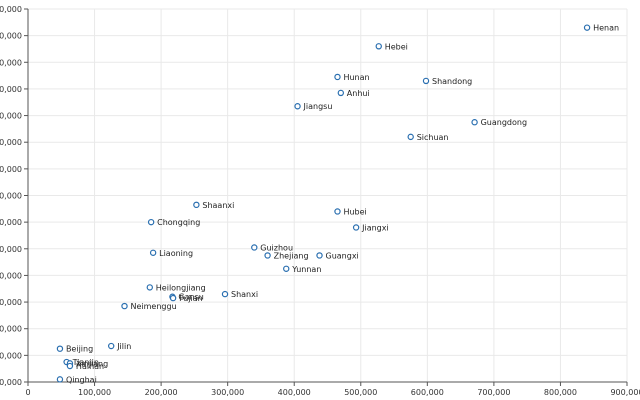 The image size is (640, 400). What do you see at coordinates (11, 196) in the screenshot?
I see `y-tick-label: 80,000` at bounding box center [11, 196].